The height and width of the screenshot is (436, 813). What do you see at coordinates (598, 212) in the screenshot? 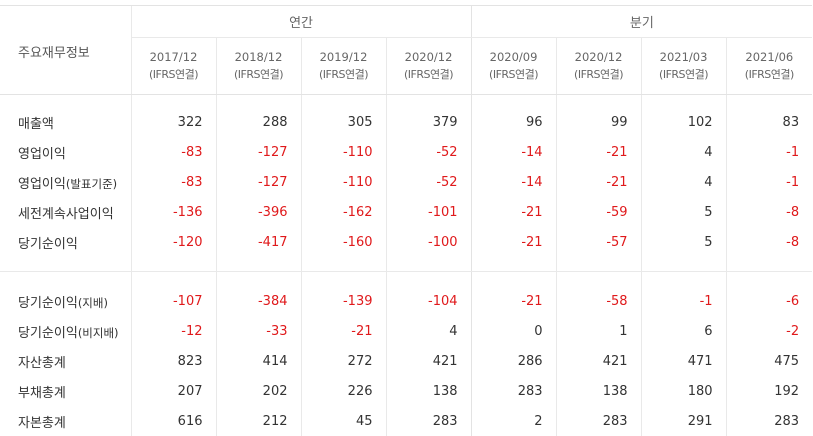
I see `value-cell: -59` at bounding box center [598, 212].